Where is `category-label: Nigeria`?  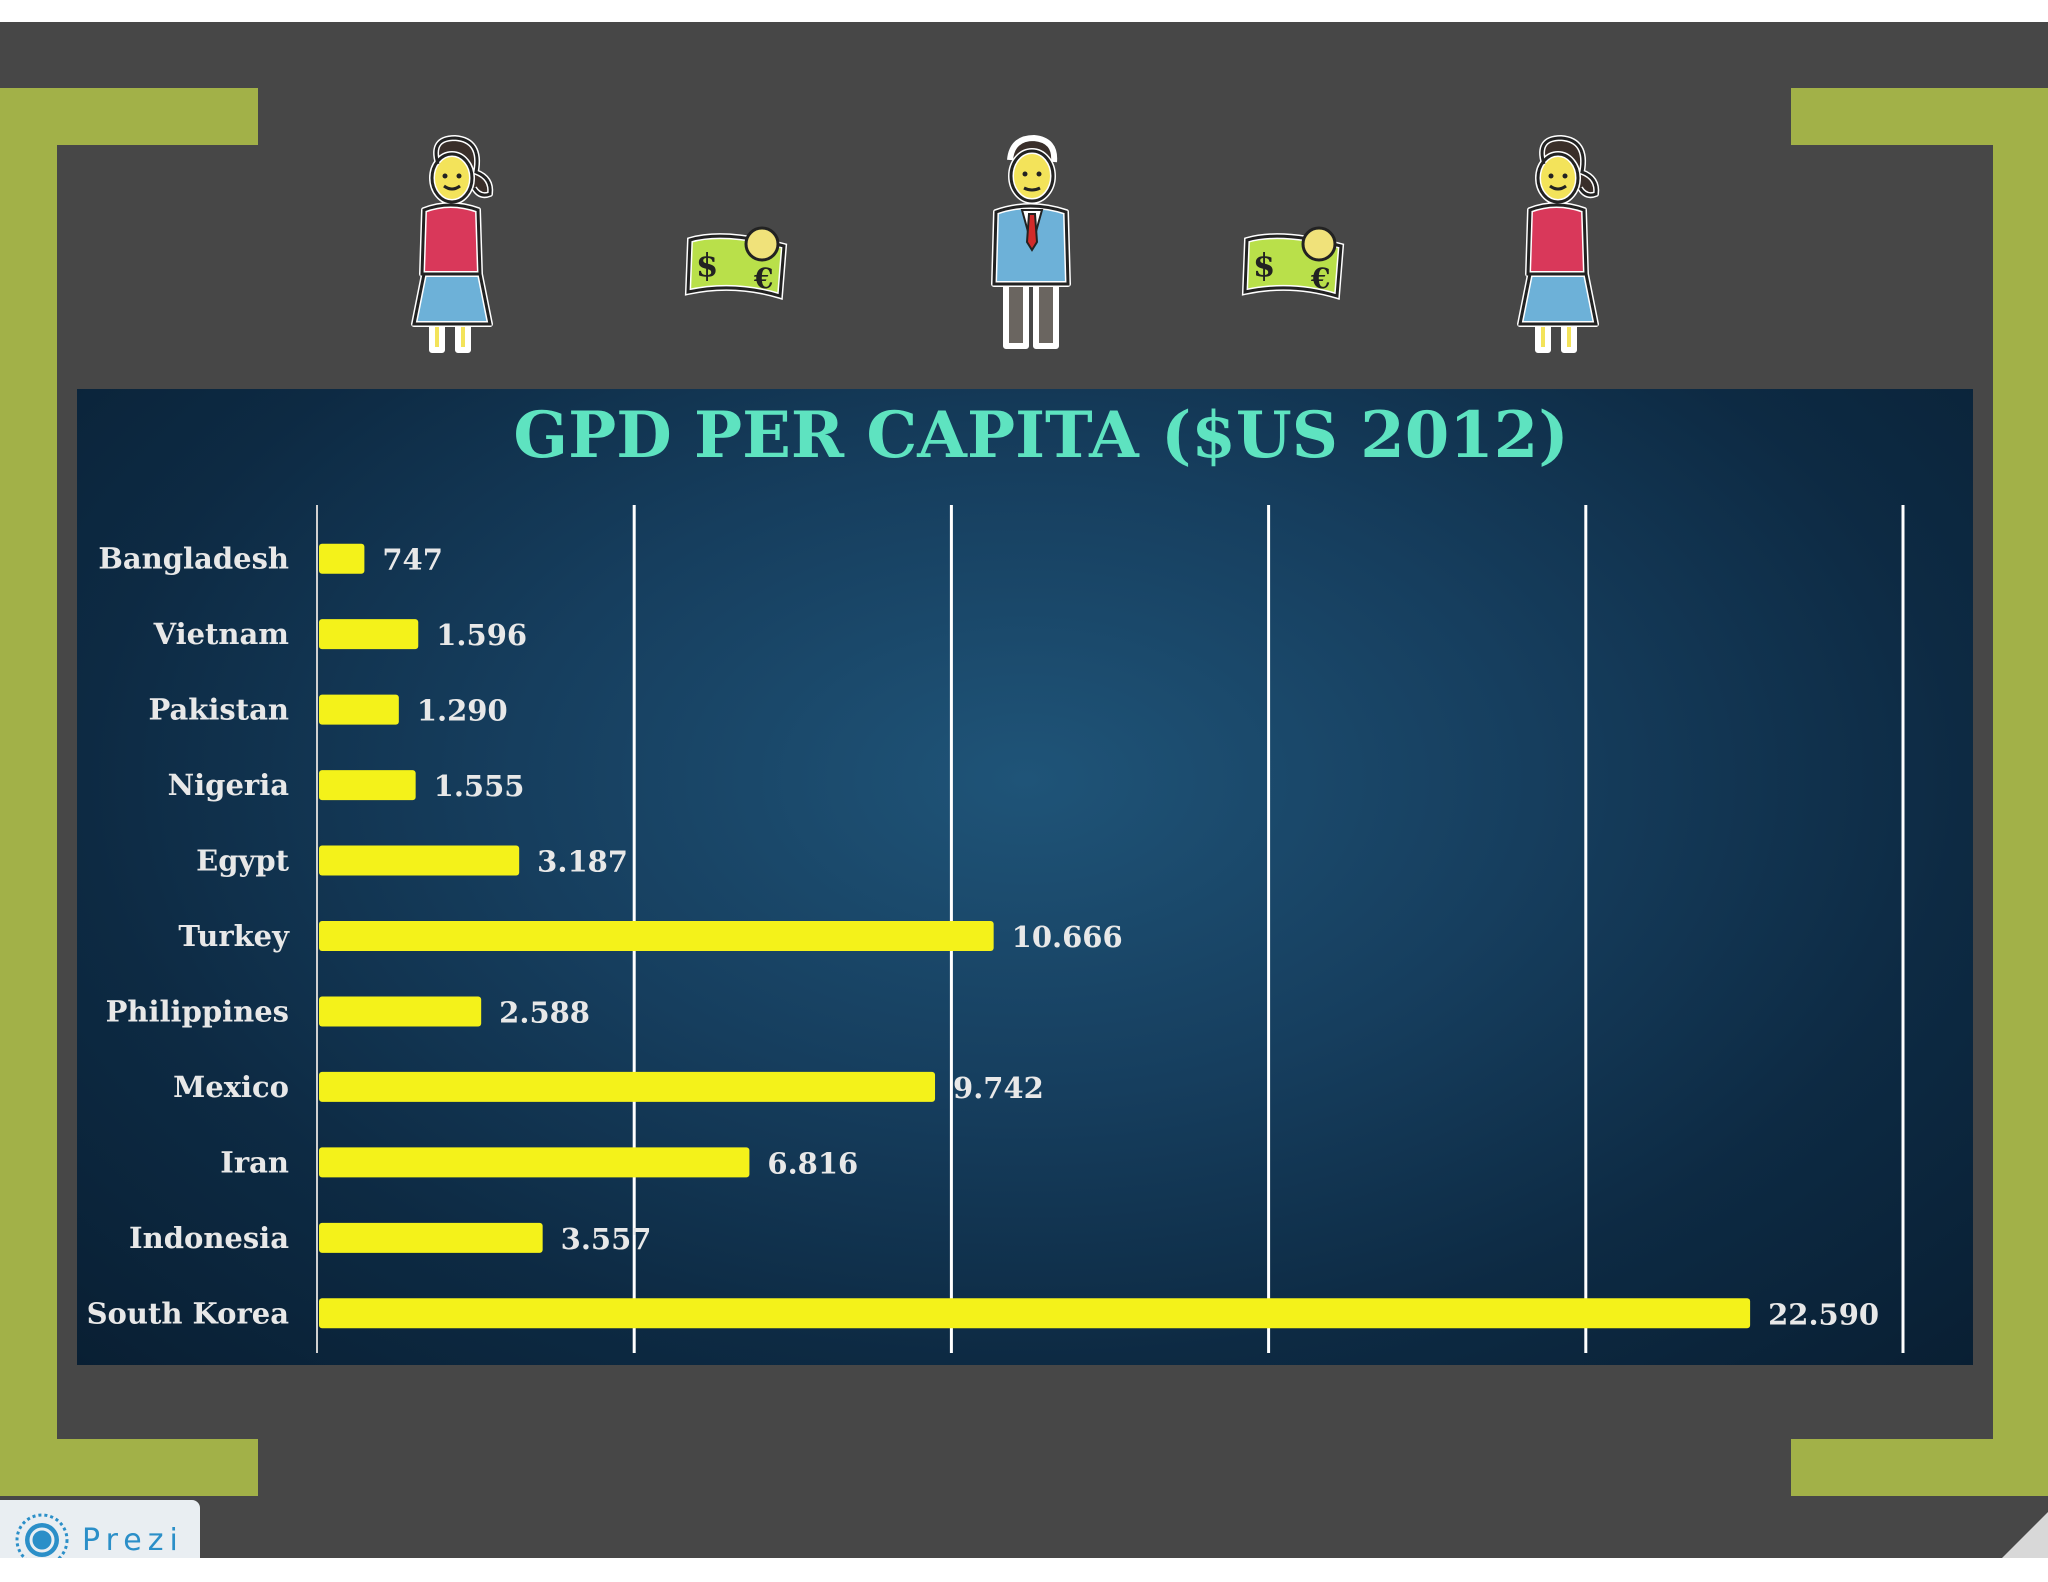 category-label: Nigeria is located at coordinates (229, 785).